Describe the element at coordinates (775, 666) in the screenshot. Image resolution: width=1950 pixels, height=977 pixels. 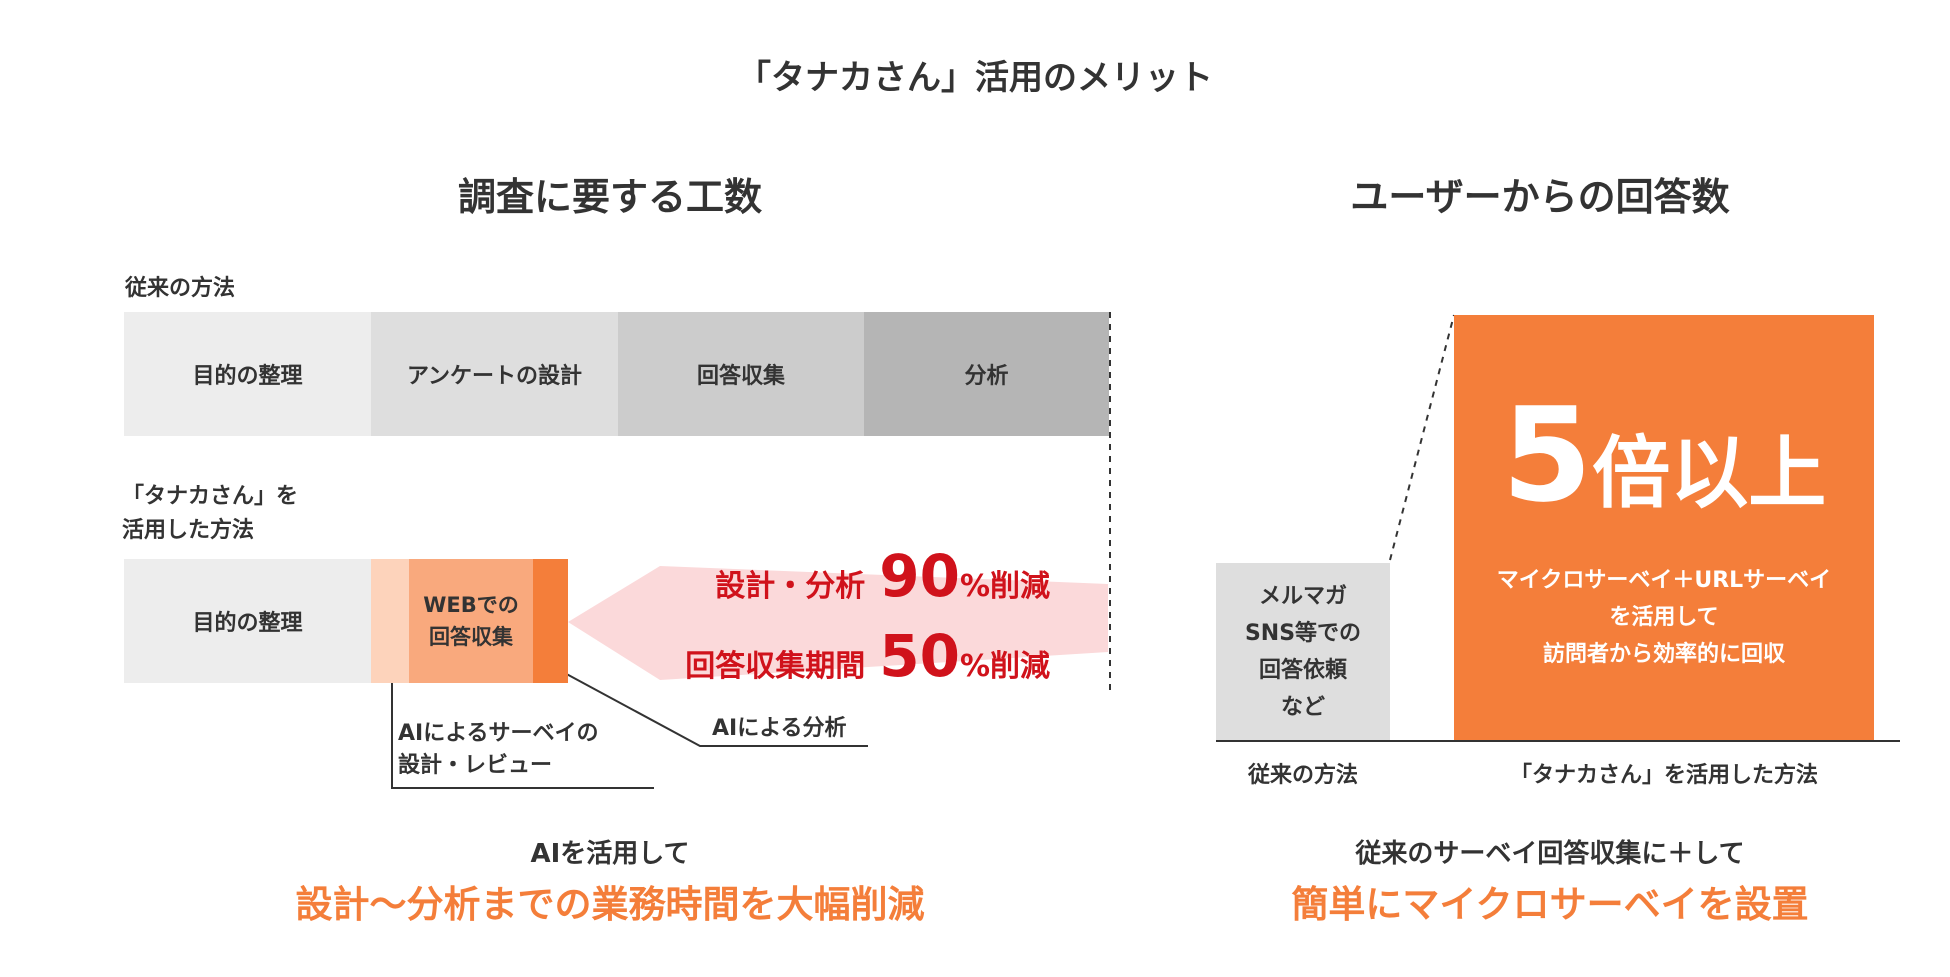
I see `reduction2-label: 回答収集期間` at that location.